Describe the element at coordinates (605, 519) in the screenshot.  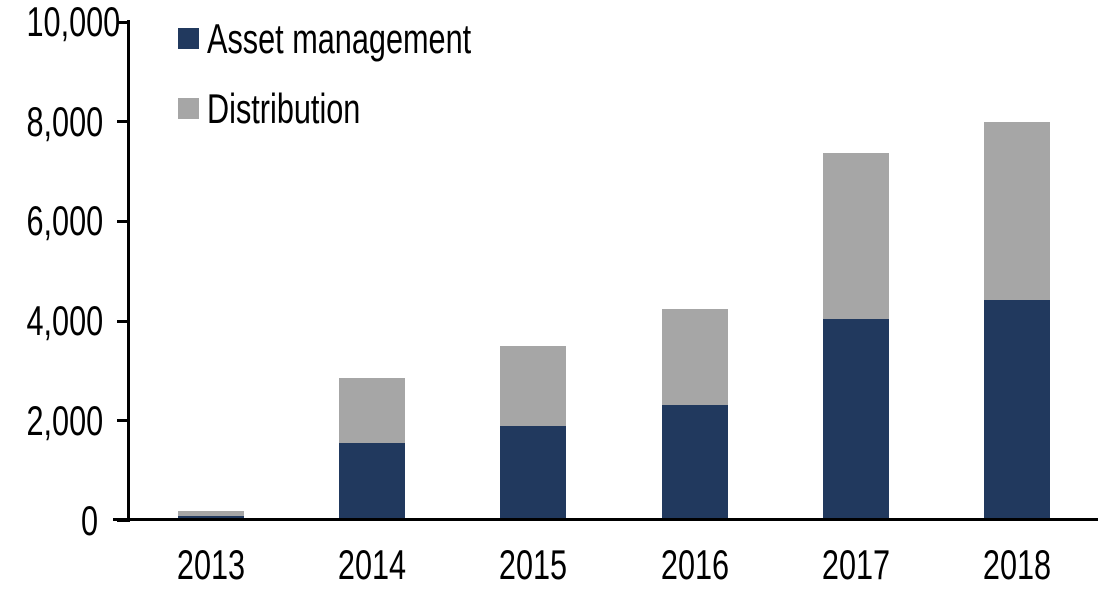
I see `x-axis-line` at that location.